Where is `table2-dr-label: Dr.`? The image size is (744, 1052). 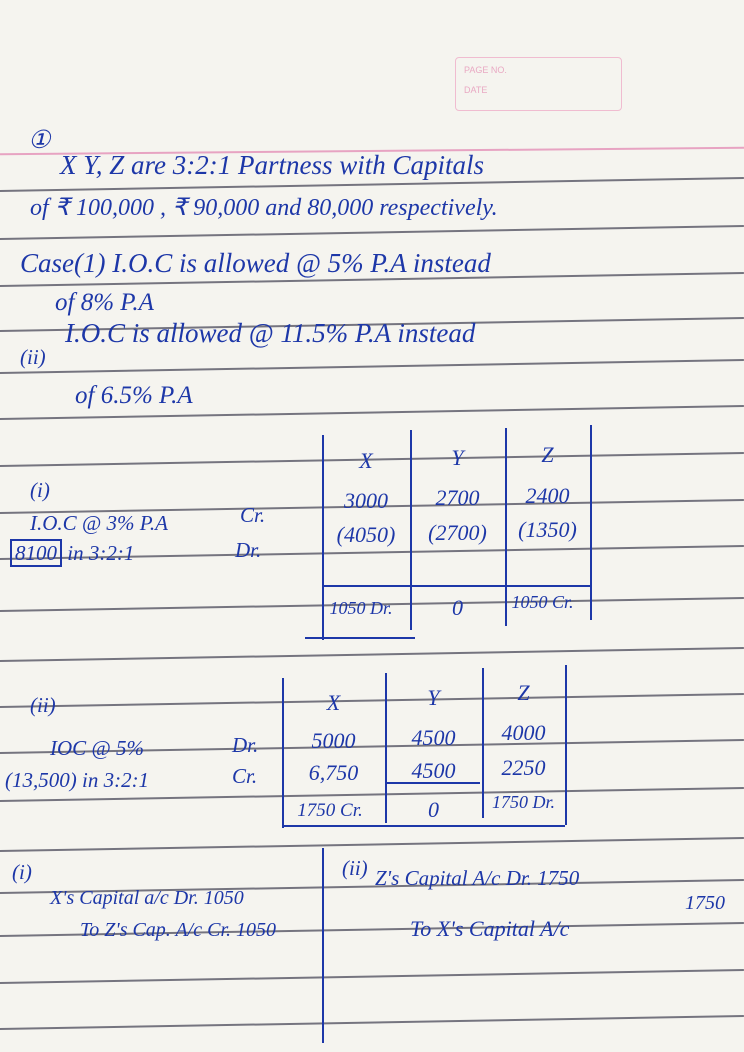
table2-dr-label: Dr. is located at coordinates (245, 745).